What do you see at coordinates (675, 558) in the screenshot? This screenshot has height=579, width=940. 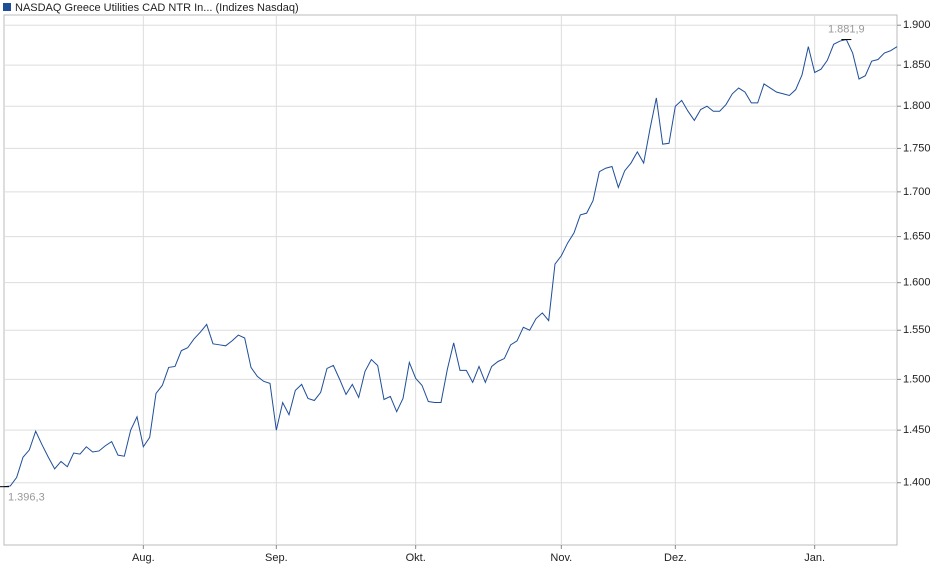 I see `x-tick-label: Dez.` at bounding box center [675, 558].